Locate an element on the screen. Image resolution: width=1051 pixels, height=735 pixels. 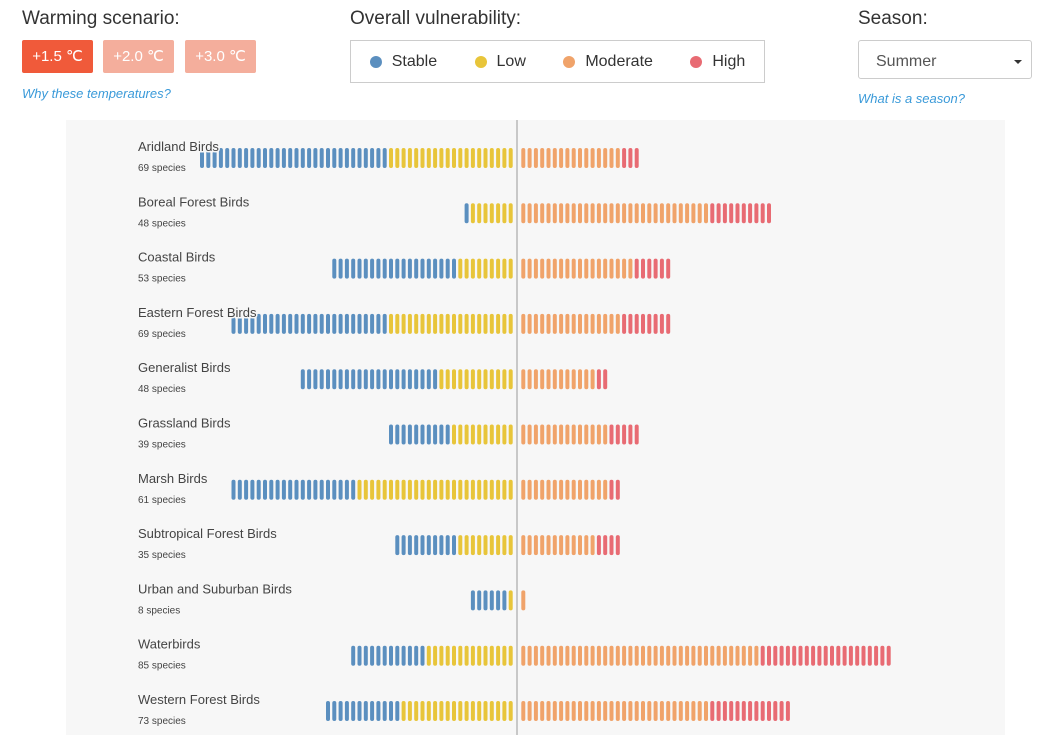
scenario-button: +2.0 ℃ is located at coordinates (138, 56).